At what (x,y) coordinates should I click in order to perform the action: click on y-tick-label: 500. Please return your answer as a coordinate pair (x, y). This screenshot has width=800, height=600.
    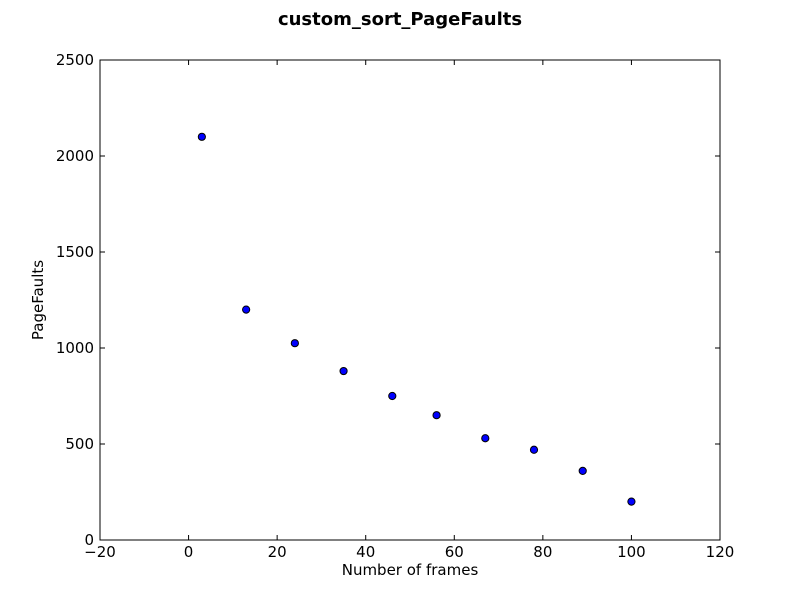
    Looking at the image, I should click on (79, 444).